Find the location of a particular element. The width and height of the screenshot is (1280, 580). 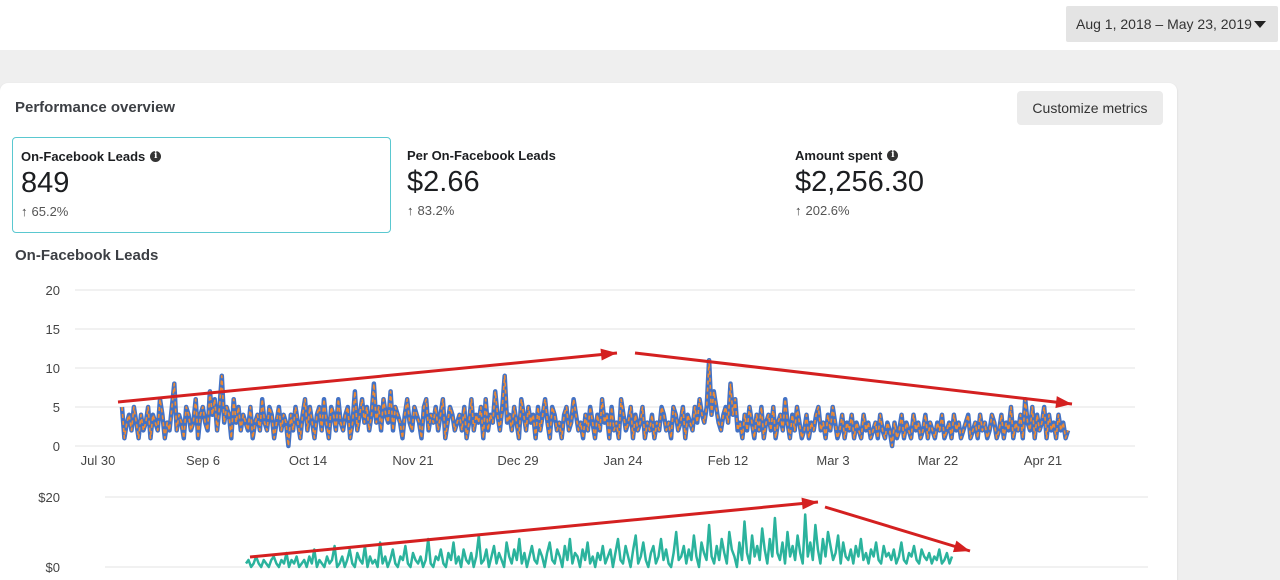

x-tick-label: Sep 6 is located at coordinates (203, 460).